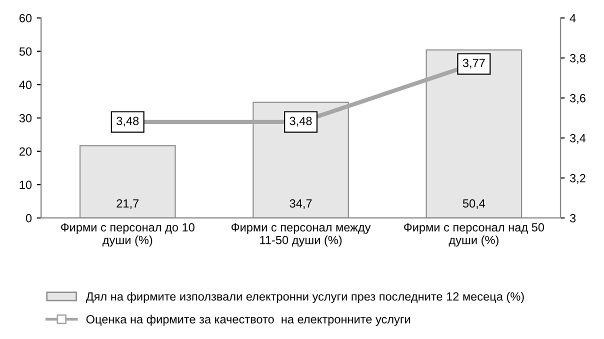 Image resolution: width=604 pixels, height=339 pixels. I want to click on legend-label: Дял на фирмите използвали електронни услуги през последните 12 месеца (%), so click(305, 297).